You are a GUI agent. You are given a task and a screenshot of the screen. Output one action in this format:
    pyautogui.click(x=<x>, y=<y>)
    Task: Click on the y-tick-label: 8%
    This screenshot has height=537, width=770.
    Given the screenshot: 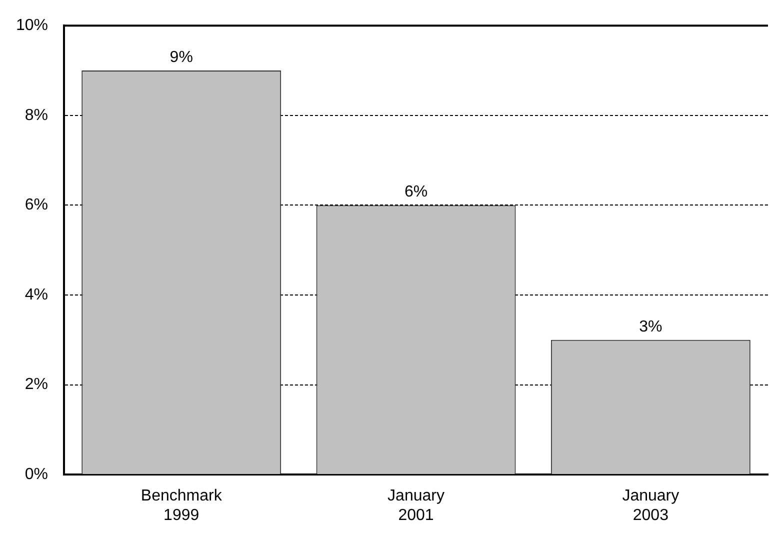 What is the action you would take?
    pyautogui.click(x=36, y=115)
    